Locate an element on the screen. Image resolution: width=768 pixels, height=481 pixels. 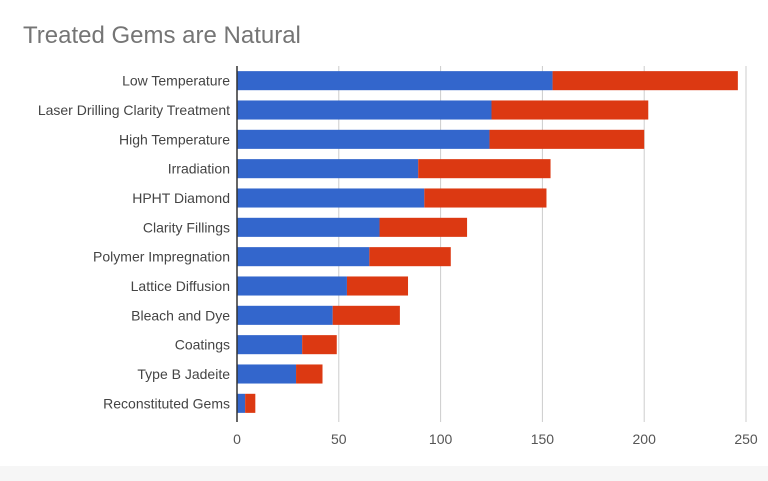
chart-title: Treated Gems are Natural is located at coordinates (162, 35).